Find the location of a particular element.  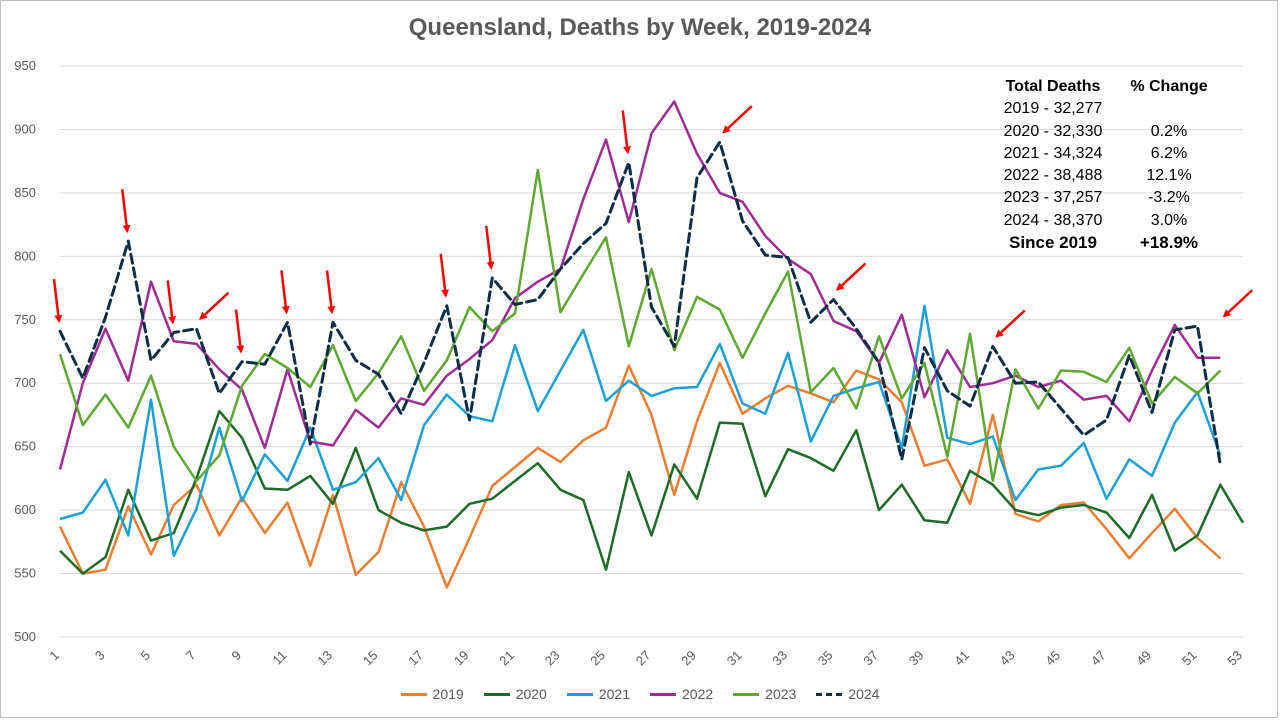

y-tick-label: 700 is located at coordinates (25, 382).